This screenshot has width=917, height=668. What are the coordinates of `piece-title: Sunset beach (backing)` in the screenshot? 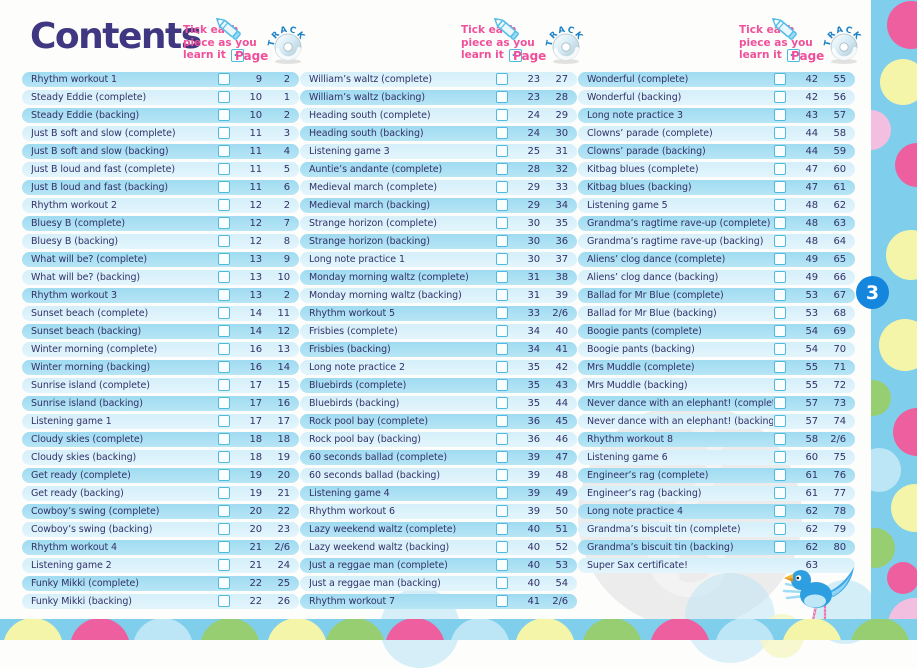 It's located at (86, 331).